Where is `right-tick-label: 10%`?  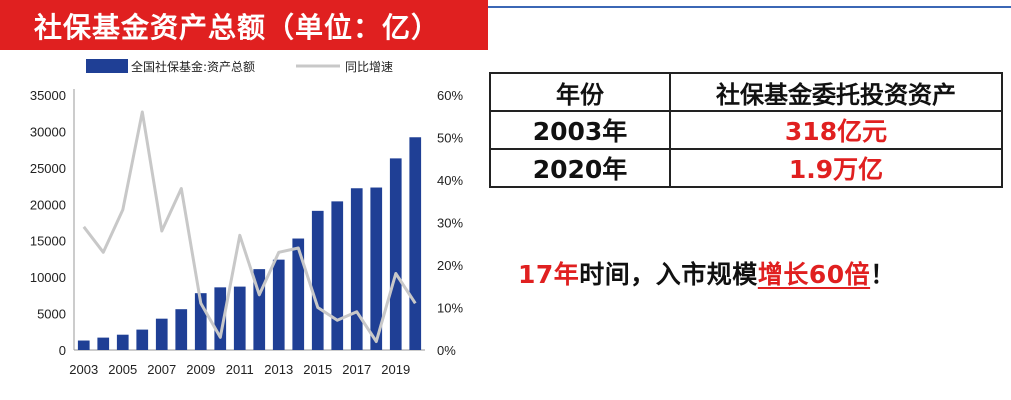 right-tick-label: 10% is located at coordinates (450, 308).